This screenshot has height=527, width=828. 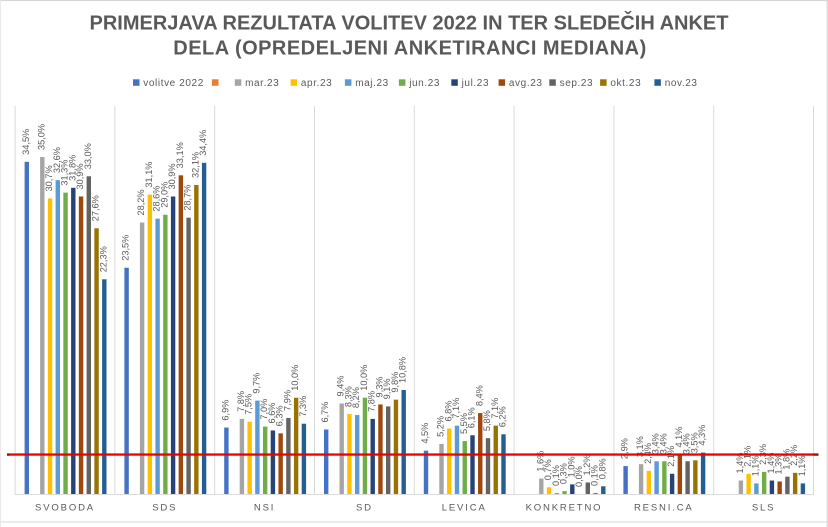 I want to click on svg-text: SDS, so click(x=164, y=507).